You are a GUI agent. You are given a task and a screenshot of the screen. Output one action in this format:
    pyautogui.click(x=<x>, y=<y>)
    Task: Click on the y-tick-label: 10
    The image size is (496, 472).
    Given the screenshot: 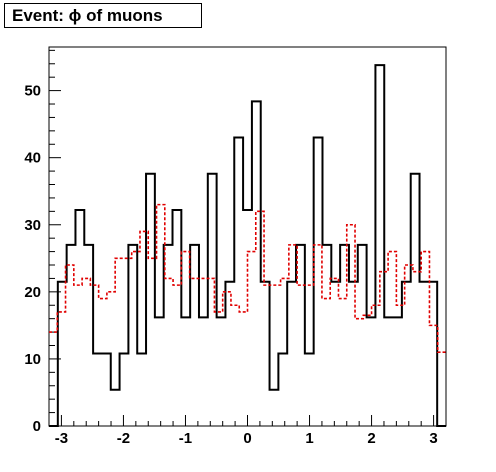 What is the action you would take?
    pyautogui.click(x=32, y=359)
    